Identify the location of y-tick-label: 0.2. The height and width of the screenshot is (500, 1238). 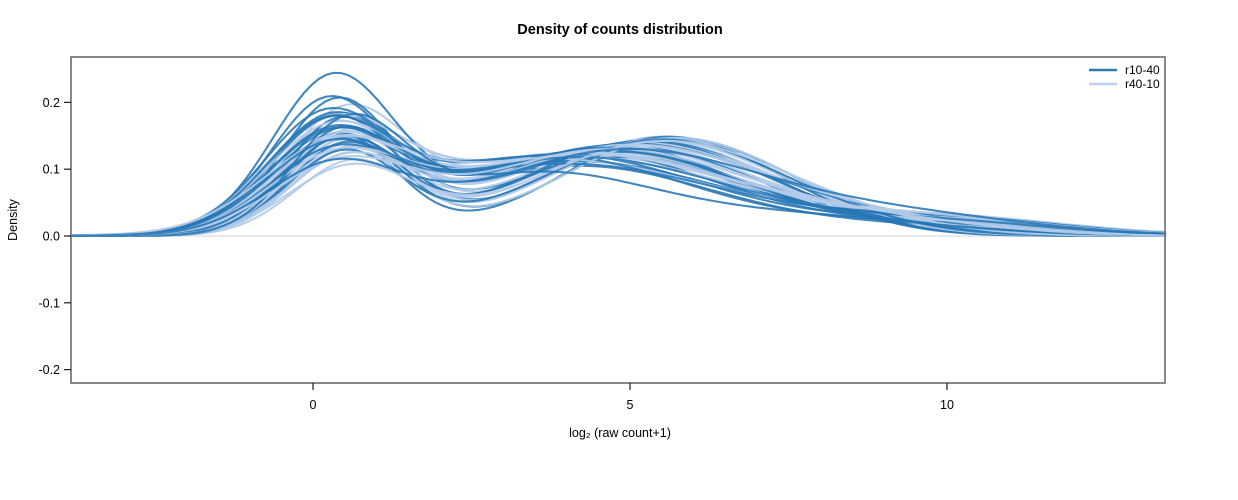
(51, 103).